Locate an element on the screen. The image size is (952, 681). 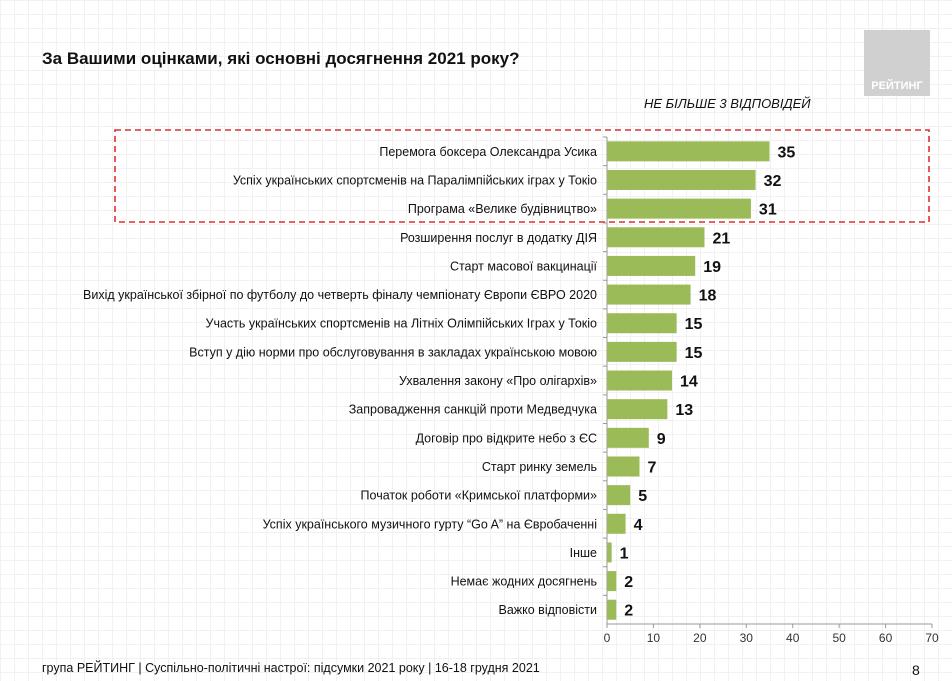
category-label: Ухвалення закону «Про олігархів» is located at coordinates (498, 381).